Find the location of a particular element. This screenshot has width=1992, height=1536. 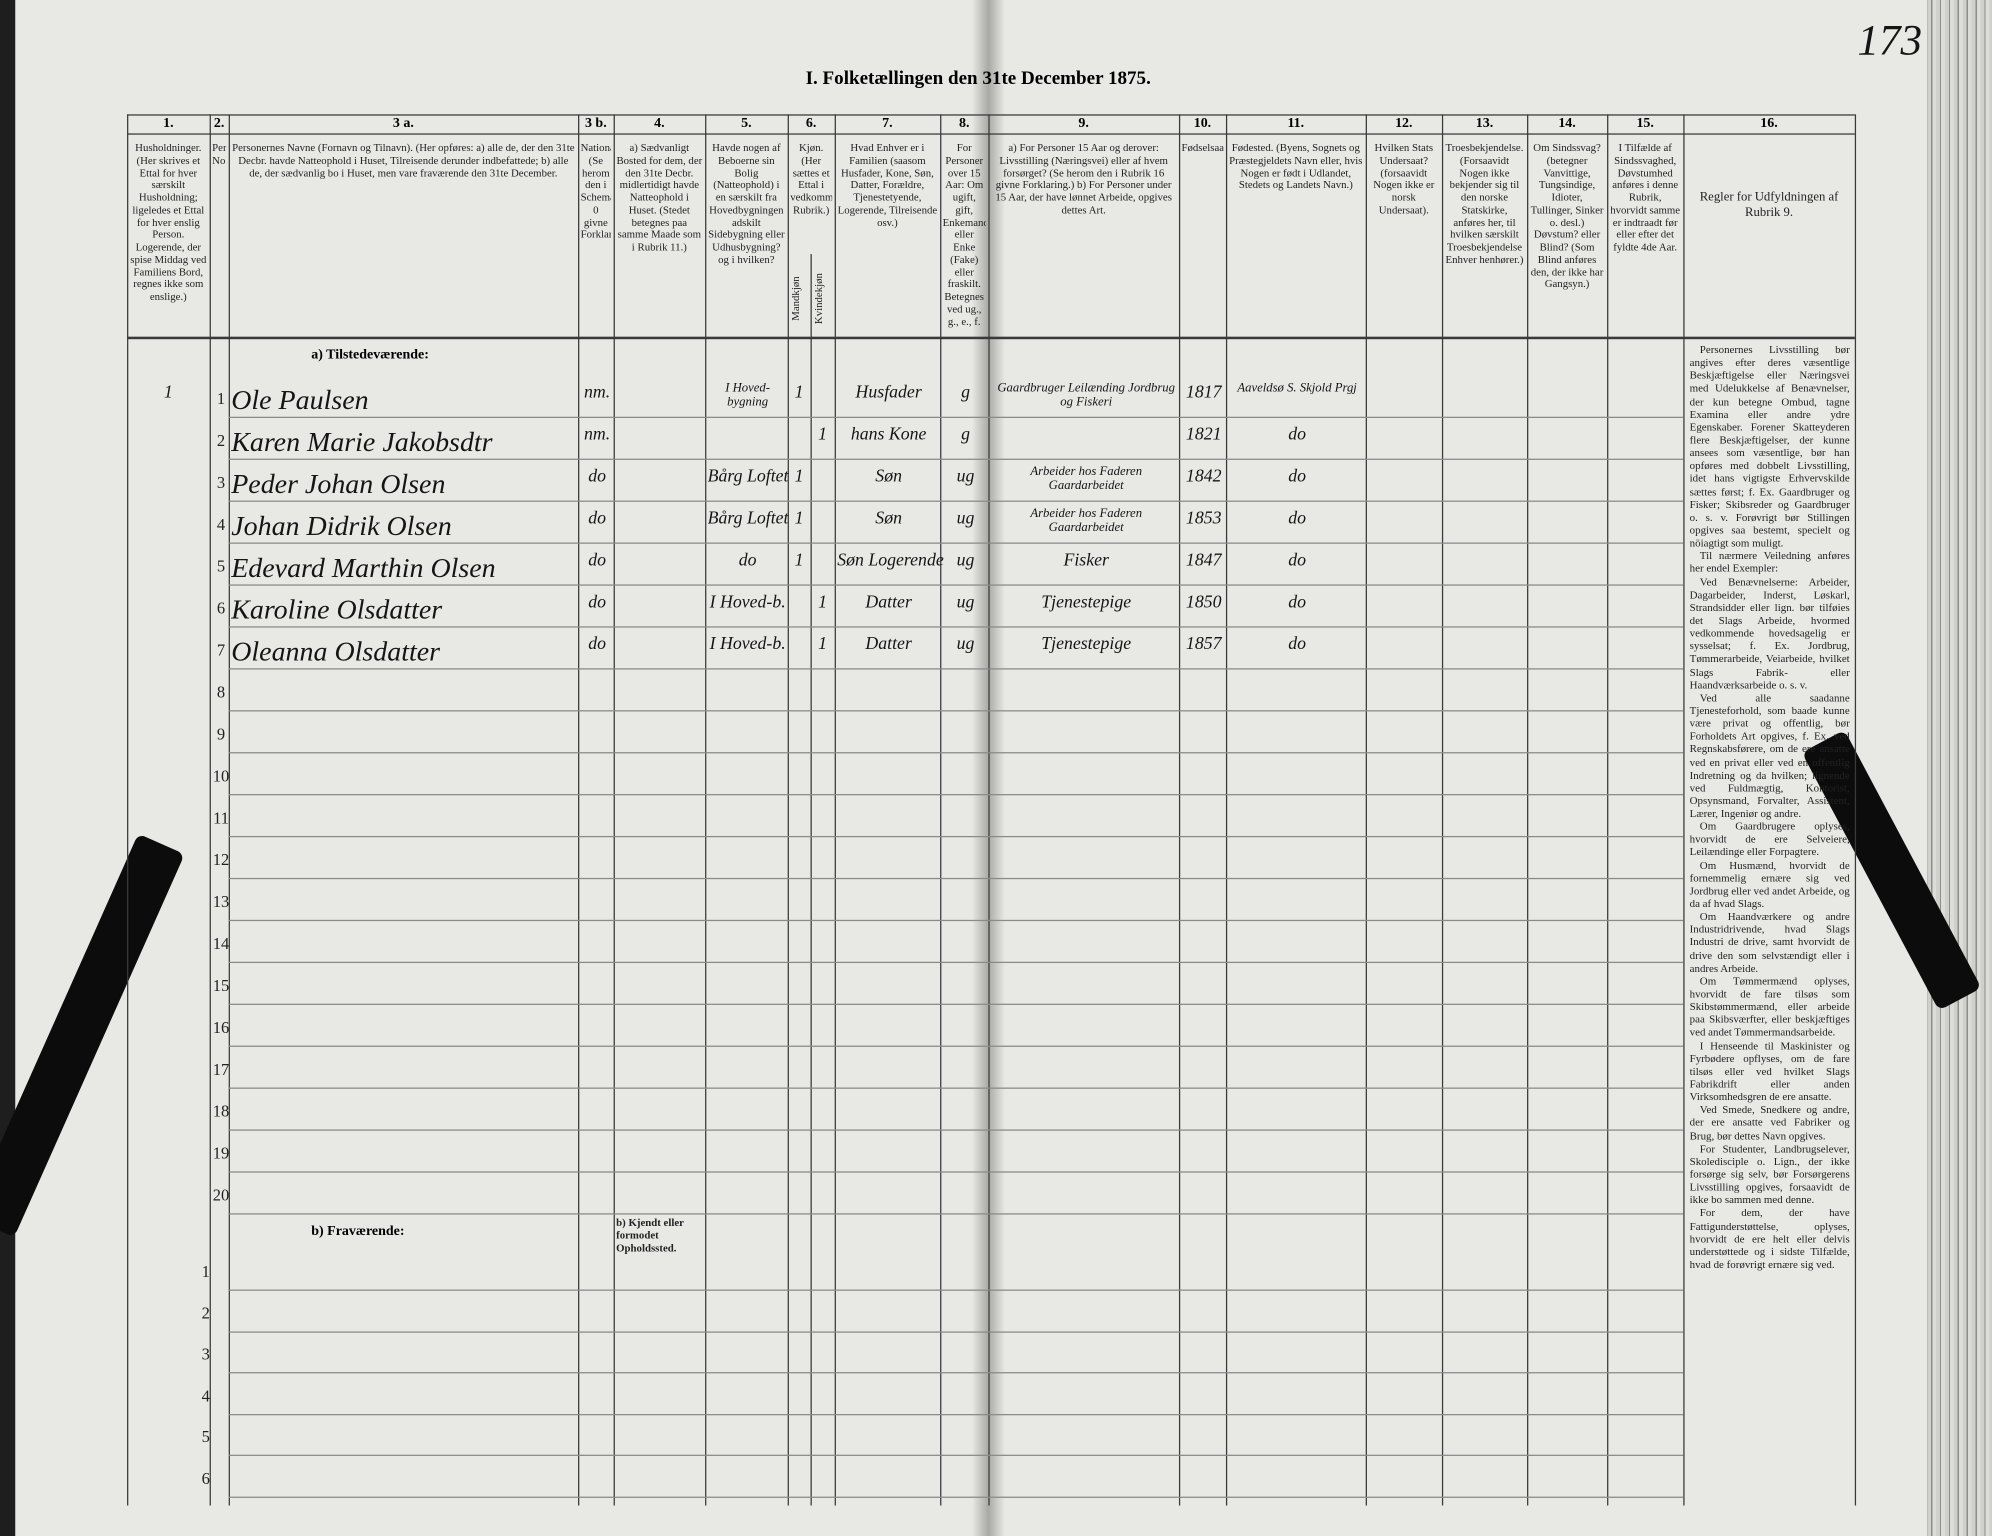

entry-occupation: Arbeider hos Faderen Gaardarbeidet is located at coordinates (1086, 520).